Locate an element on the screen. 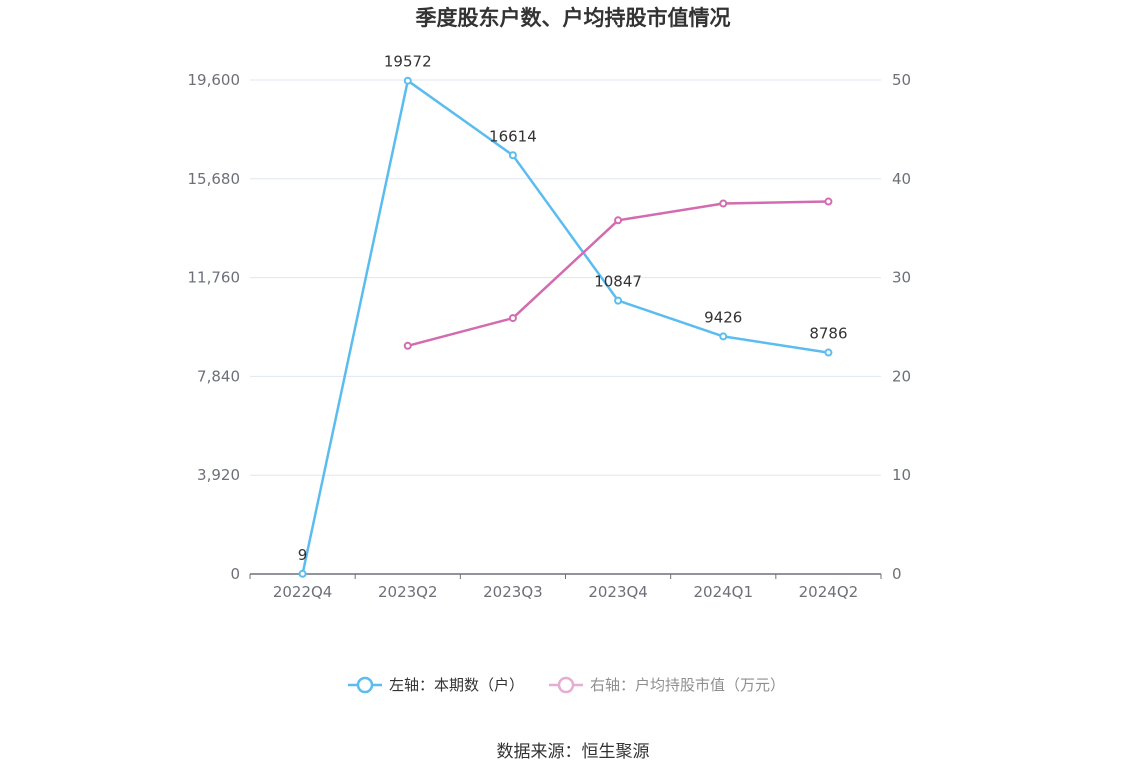 This screenshot has height=776, width=1147. legend-label: 左轴：本期数（户） is located at coordinates (456, 685).